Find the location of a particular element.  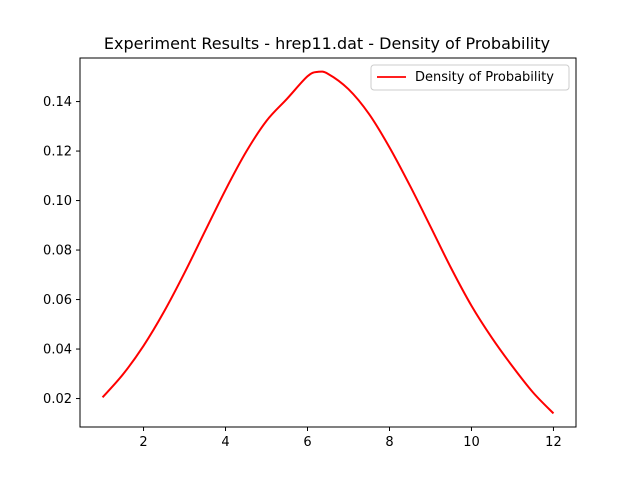

x-tick-label: 10 is located at coordinates (471, 442).